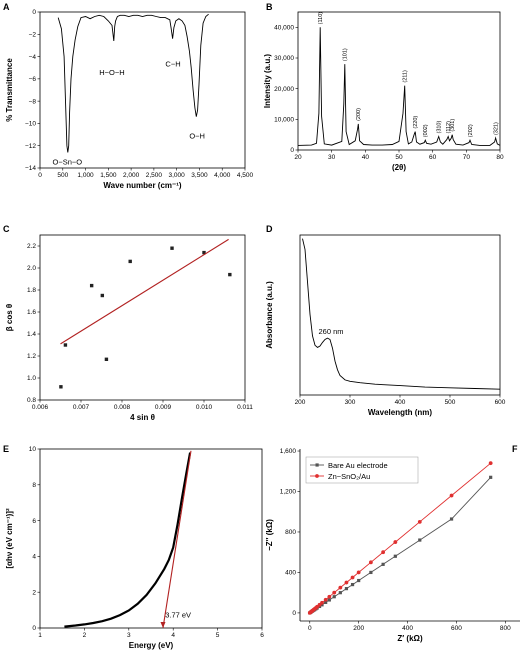  What do you see at coordinates (142, 417) in the screenshot?
I see `x-axis-label: 4 sin θ` at bounding box center [142, 417].